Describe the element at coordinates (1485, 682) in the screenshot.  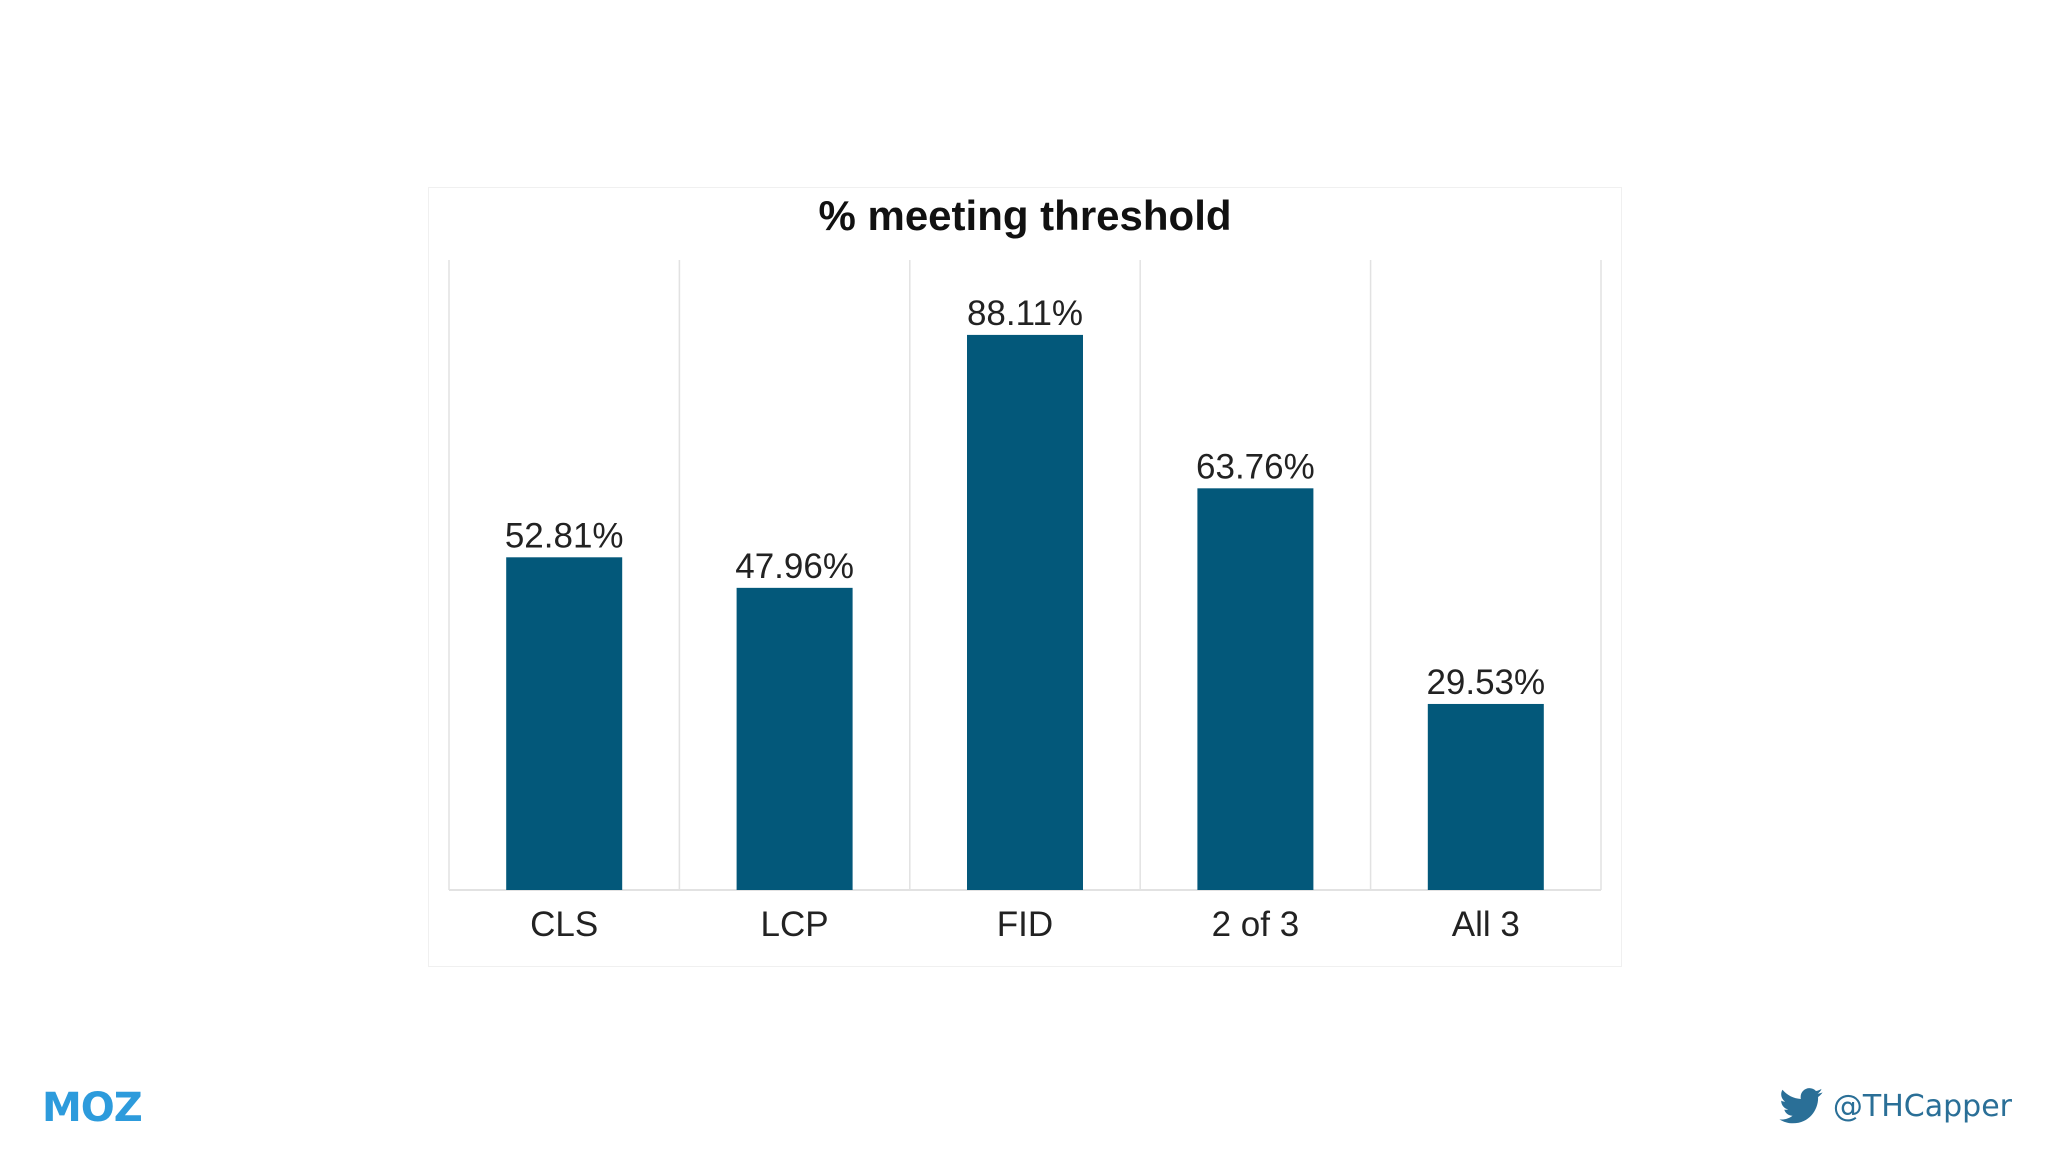
I see `data-label-4: 29.53%` at that location.